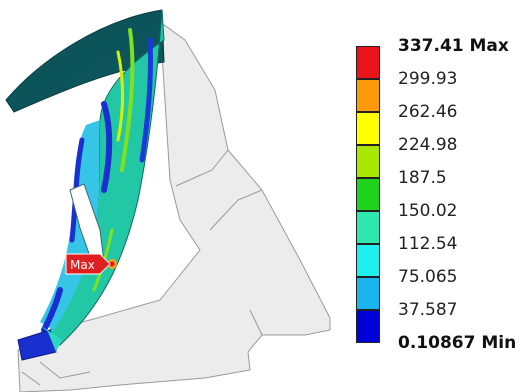 The image size is (527, 392). I want to click on legend-label: 112.54, so click(428, 244).